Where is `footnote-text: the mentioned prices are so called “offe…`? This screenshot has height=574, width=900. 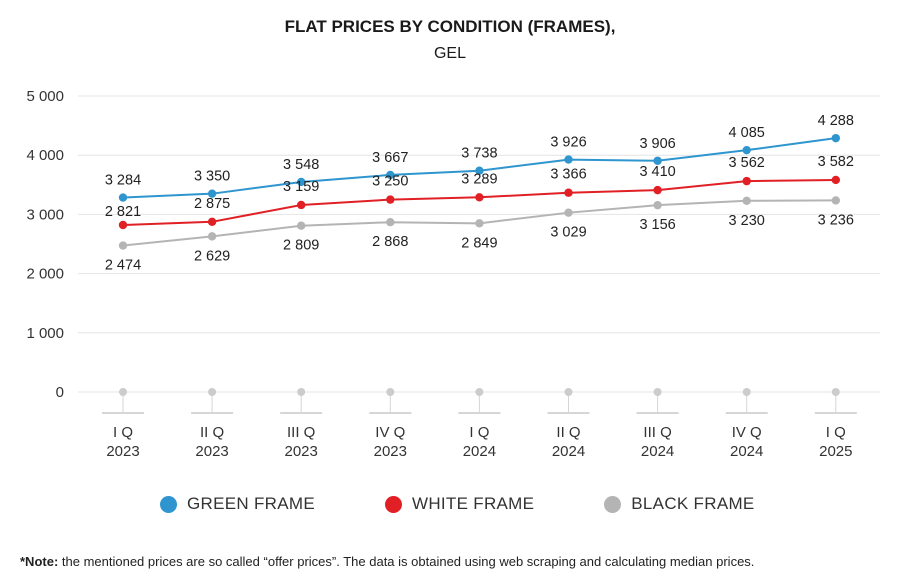
footnote-text: the mentioned prices are so called “offe… is located at coordinates (406, 561).